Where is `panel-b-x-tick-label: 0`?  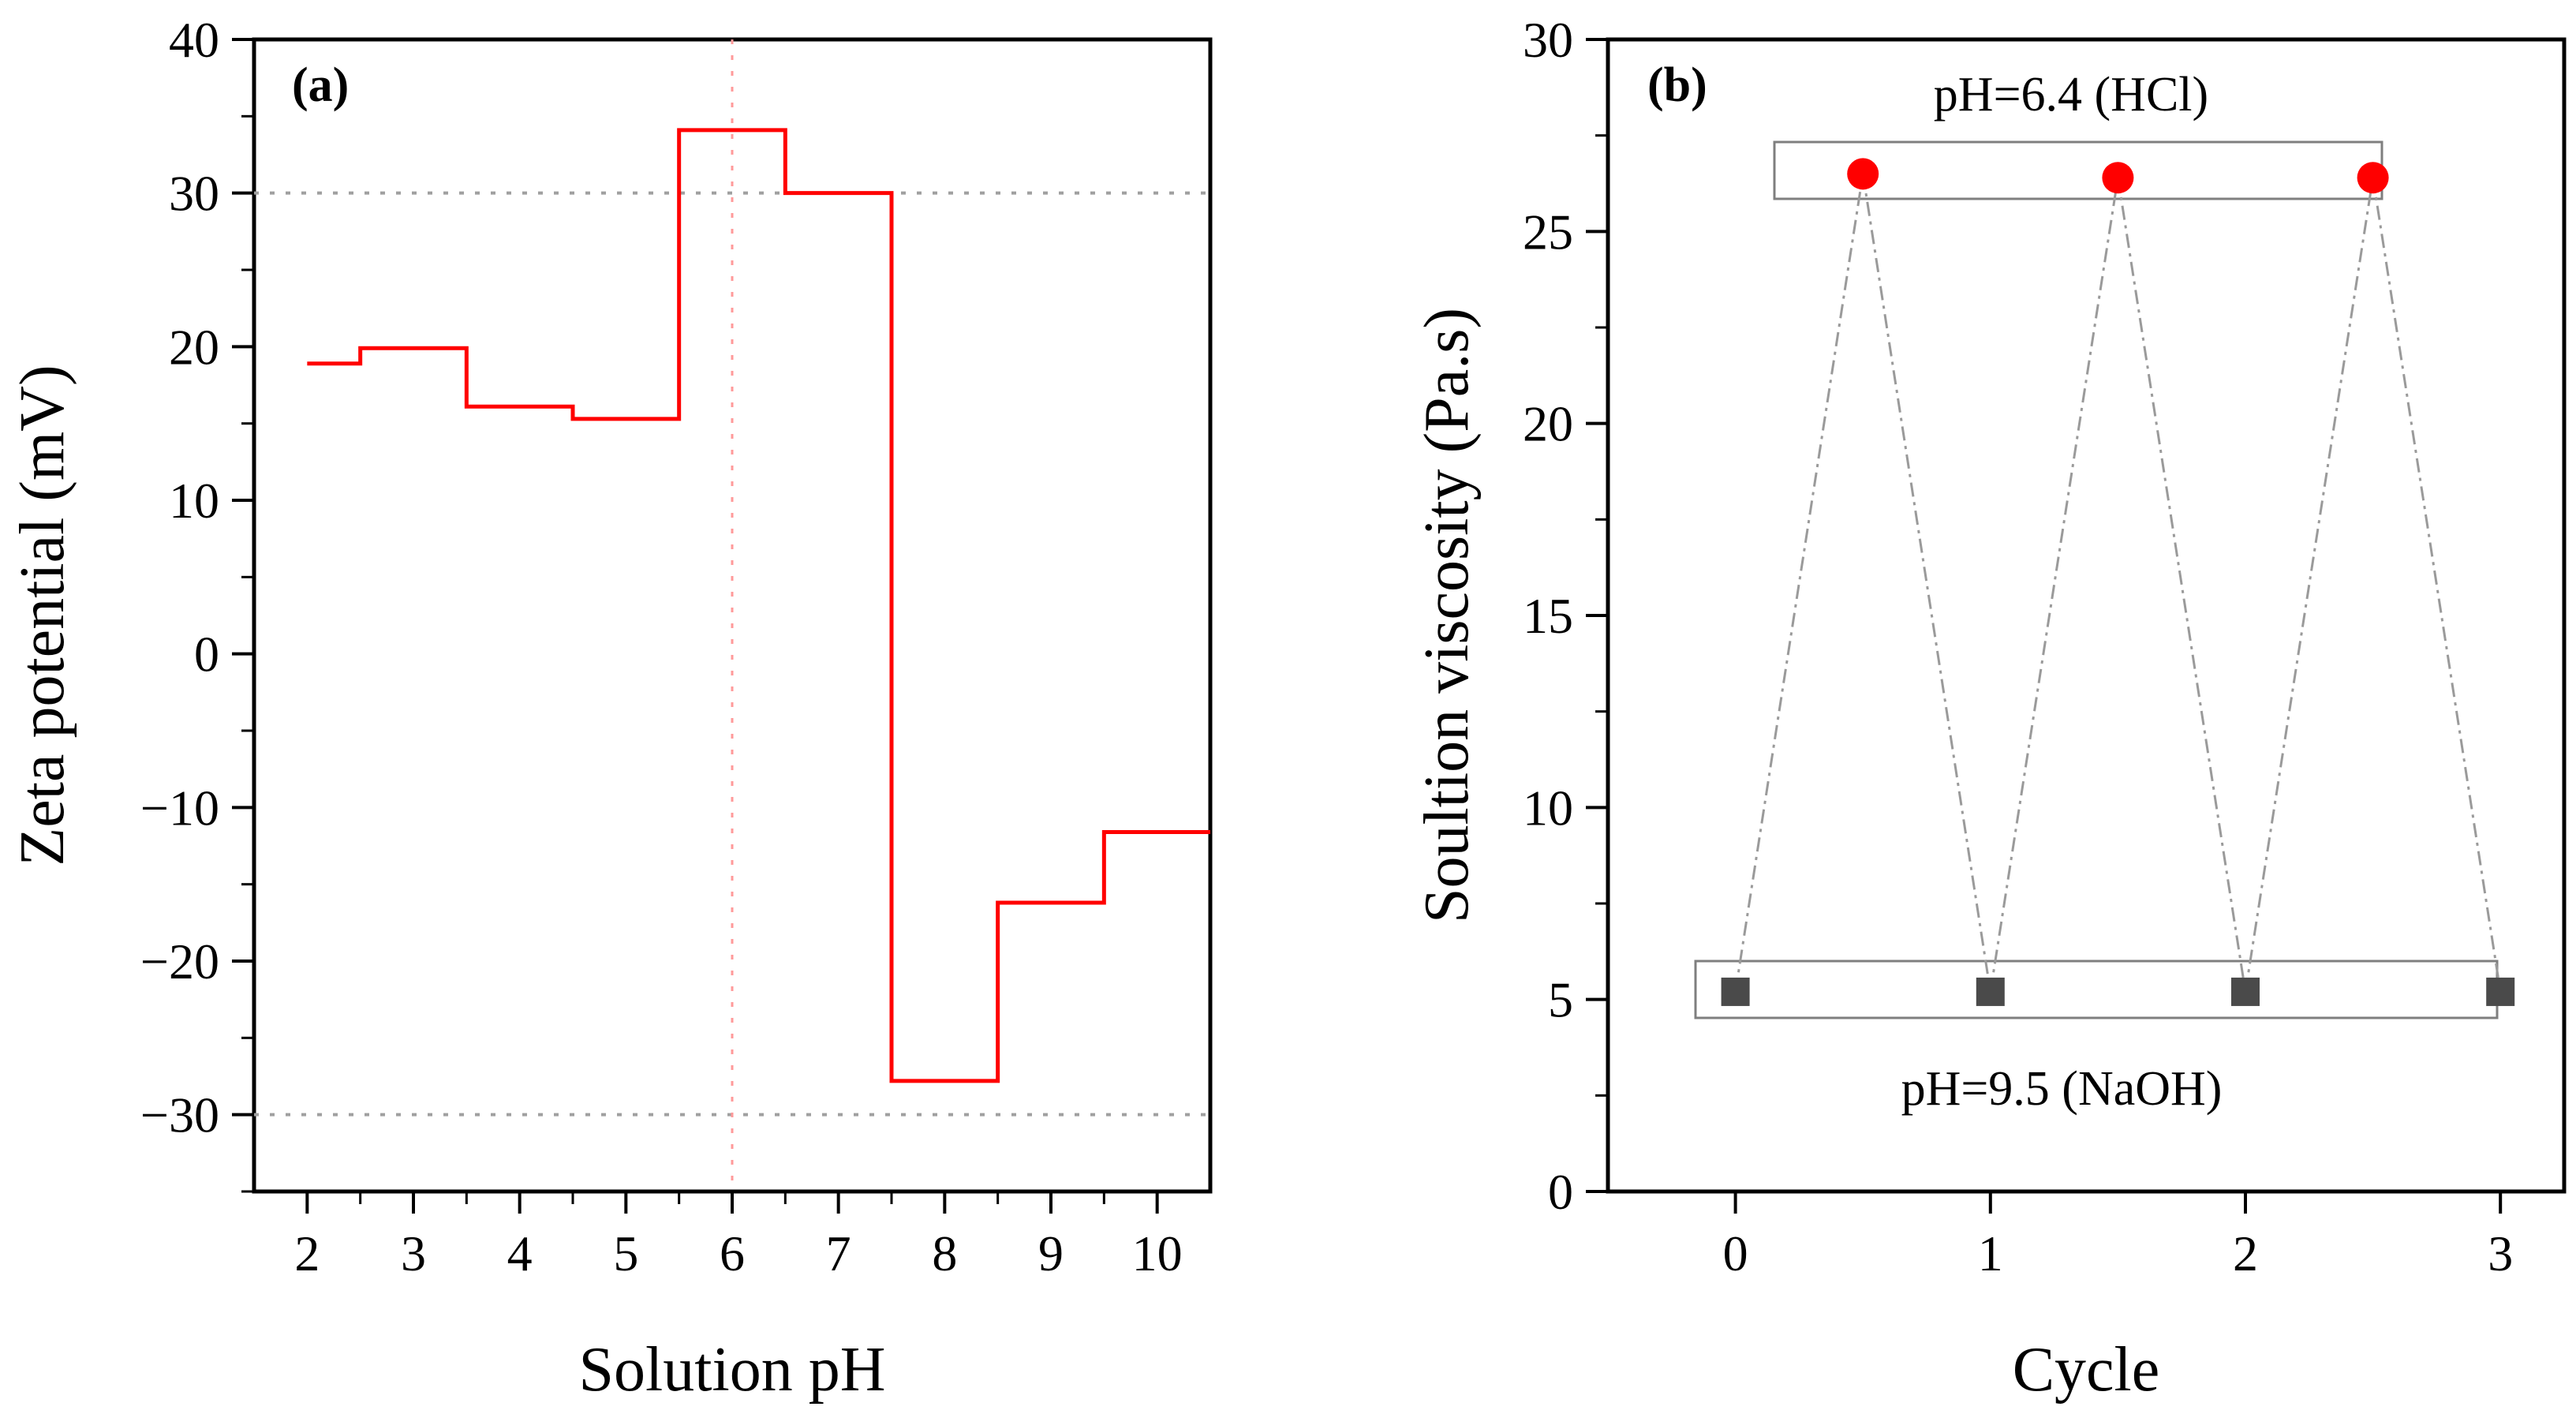
panel-b-x-tick-label: 0 is located at coordinates (1735, 1253).